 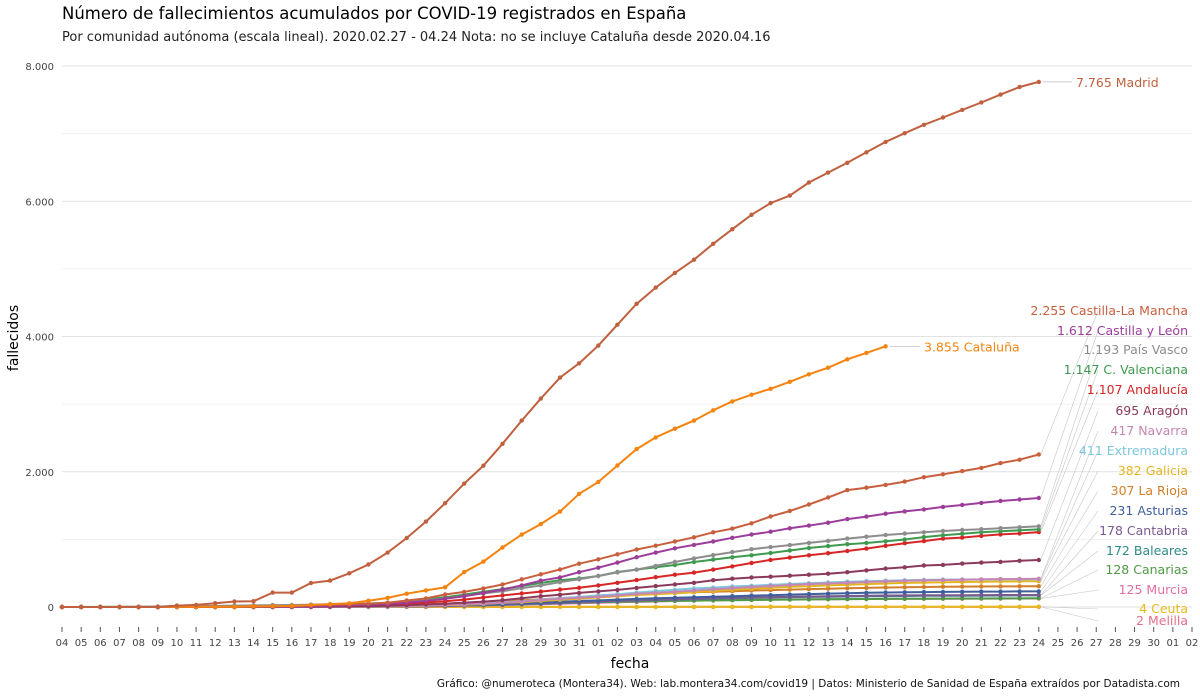 I want to click on x-tick-label: 26, so click(x=483, y=643).